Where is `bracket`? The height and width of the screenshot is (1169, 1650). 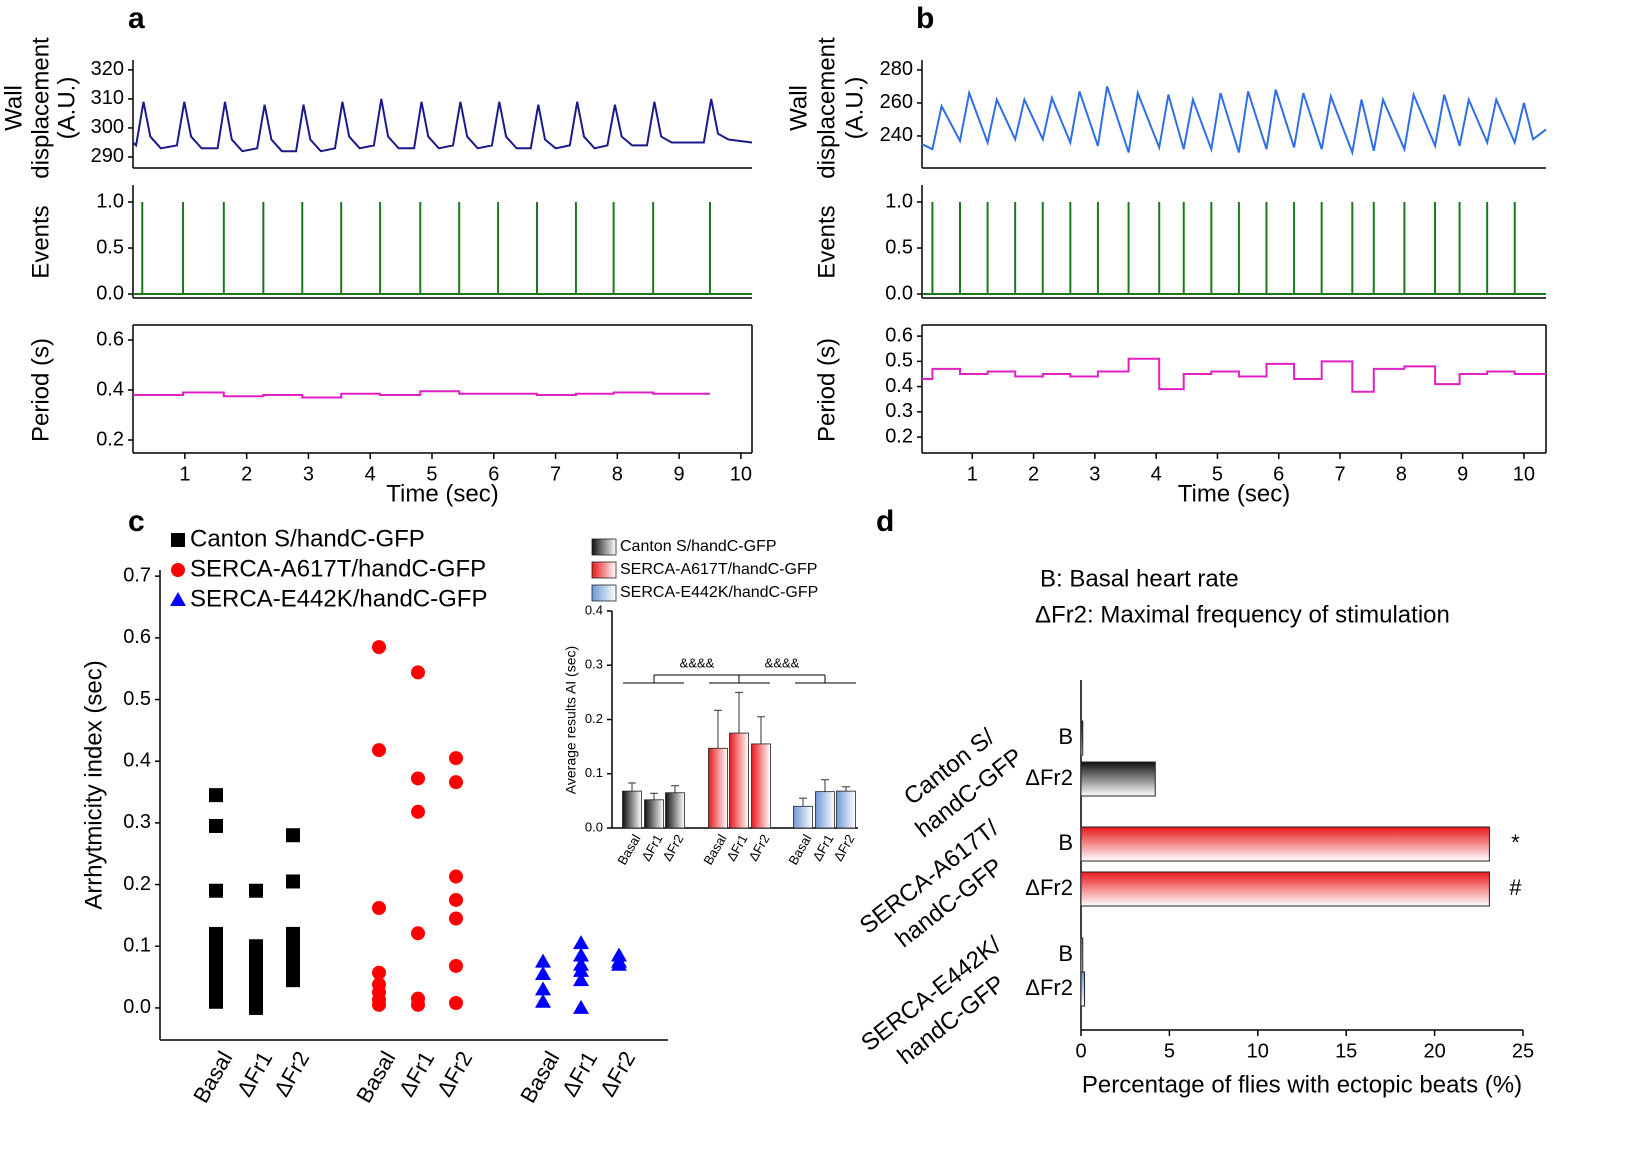
bracket is located at coordinates (739, 679).